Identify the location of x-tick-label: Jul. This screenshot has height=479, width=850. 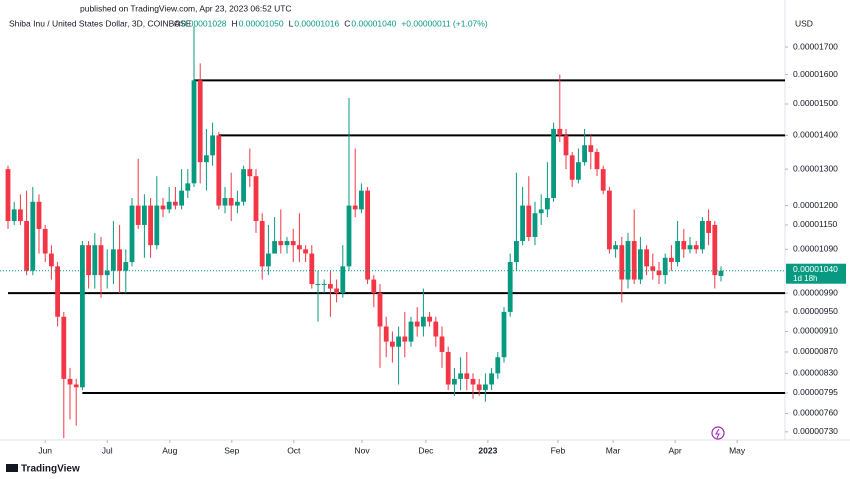
(107, 450).